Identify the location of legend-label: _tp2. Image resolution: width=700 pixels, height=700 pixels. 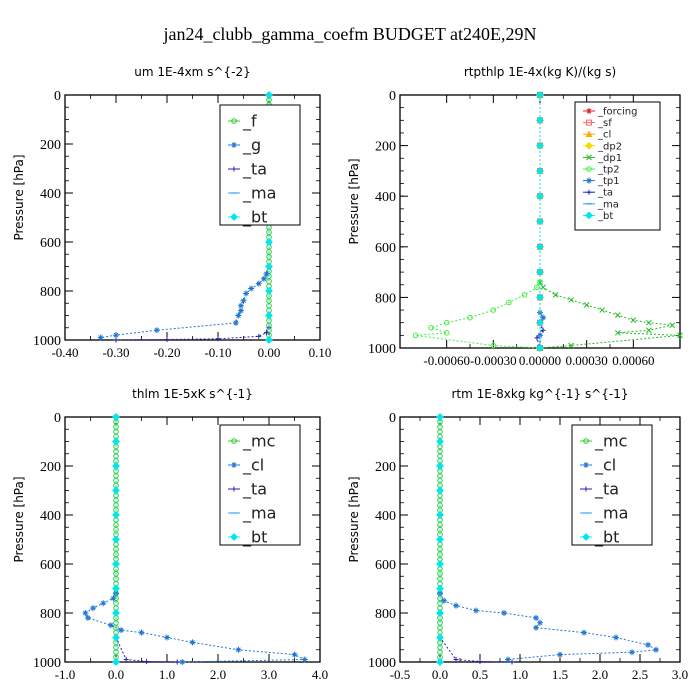
(608, 170).